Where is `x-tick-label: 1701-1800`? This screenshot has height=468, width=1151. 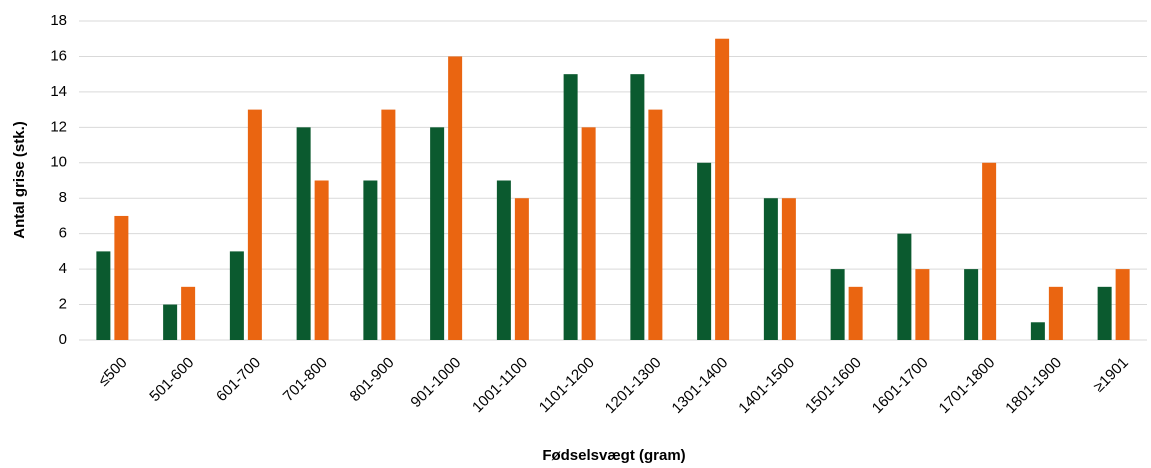
x-tick-label: 1701-1800 is located at coordinates (967, 385).